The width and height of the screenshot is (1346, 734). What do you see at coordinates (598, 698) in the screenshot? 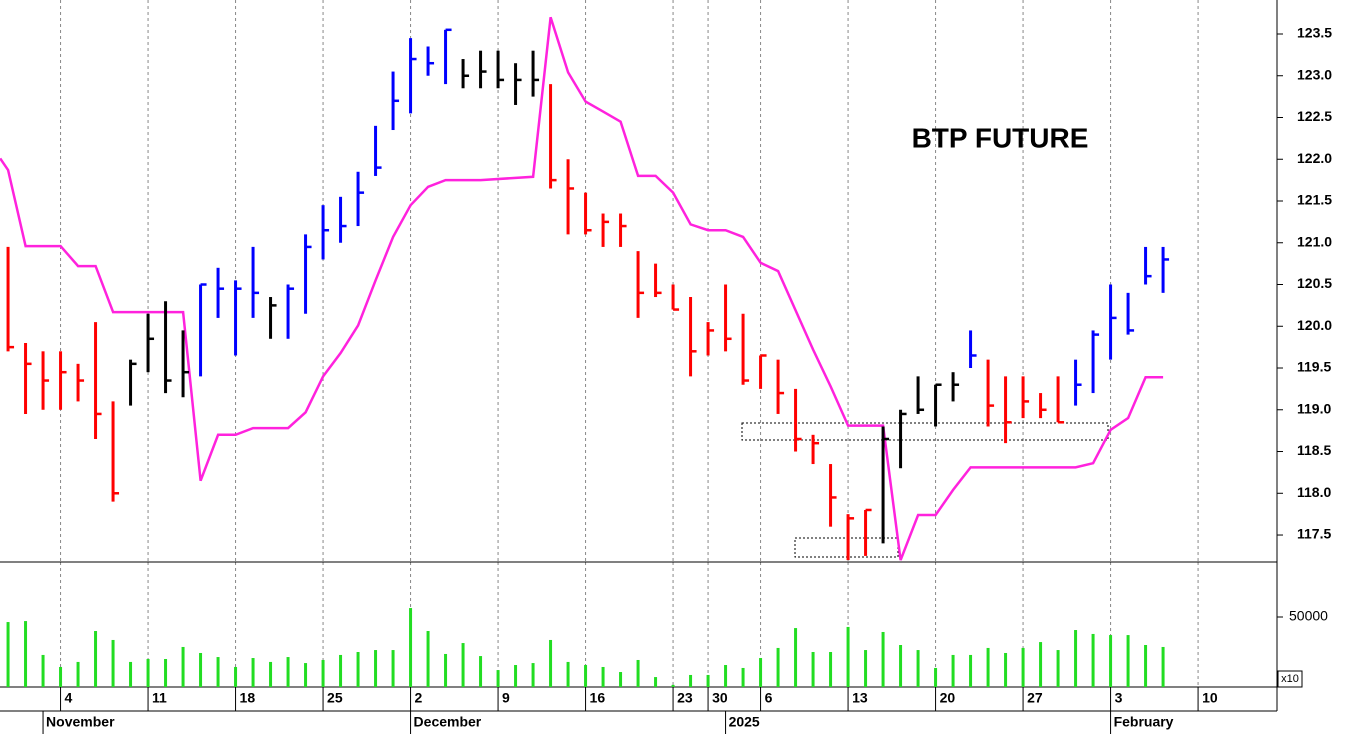
I see `x-tick-label: 16` at bounding box center [598, 698].